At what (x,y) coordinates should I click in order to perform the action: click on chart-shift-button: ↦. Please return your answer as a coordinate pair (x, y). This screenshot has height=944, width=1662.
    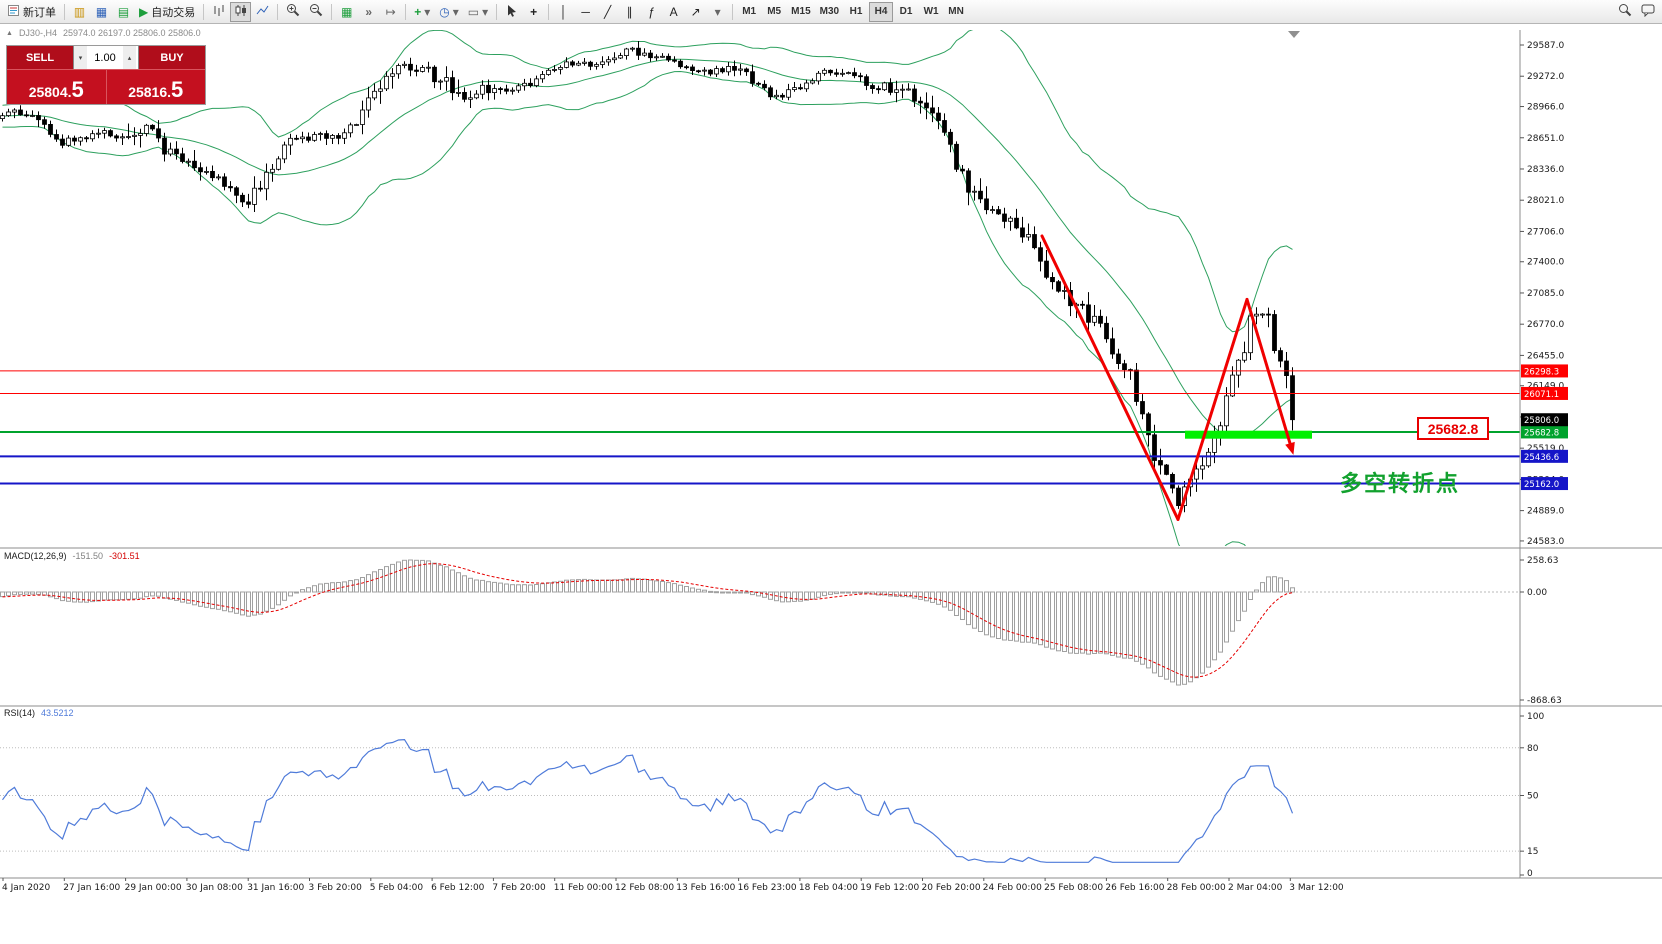
    Looking at the image, I should click on (390, 12).